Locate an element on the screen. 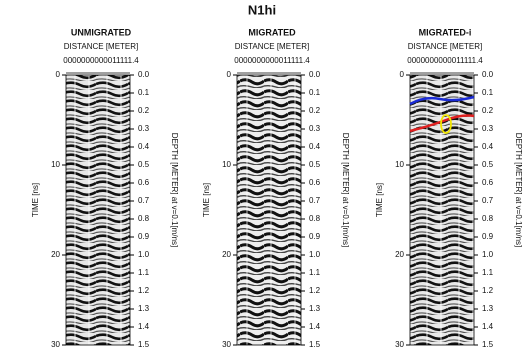 The width and height of the screenshot is (524, 353). panel-title: MIGRATED-i is located at coordinates (445, 32).